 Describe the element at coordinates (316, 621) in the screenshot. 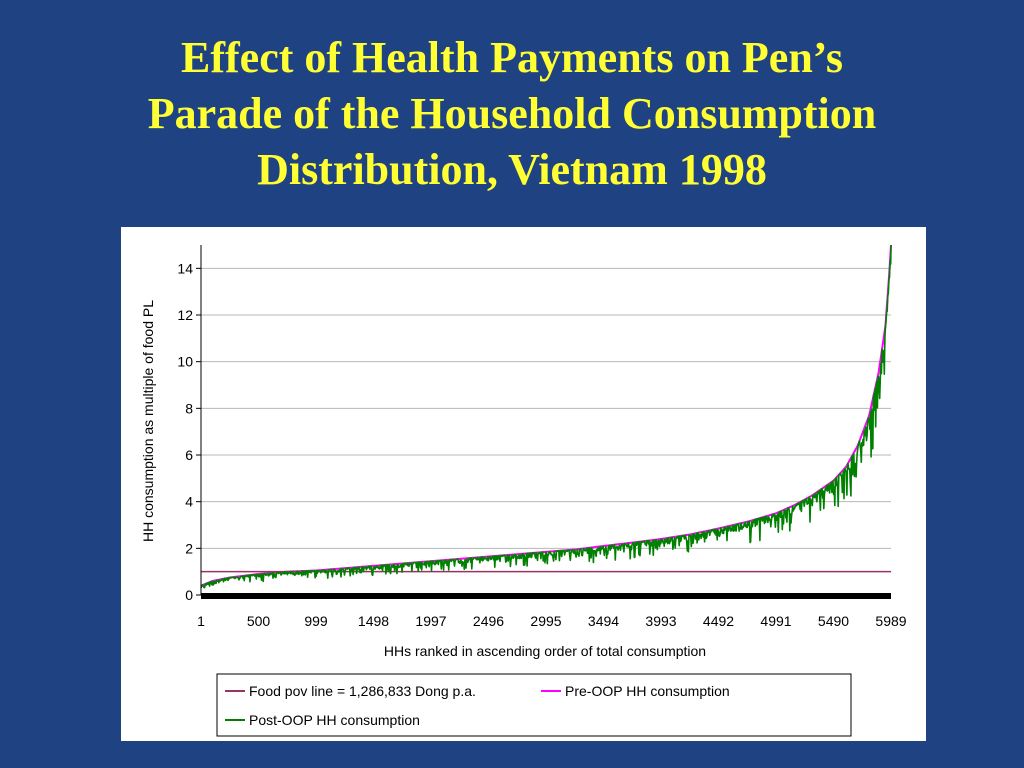

I see `x-tick-label-999: 999` at that location.